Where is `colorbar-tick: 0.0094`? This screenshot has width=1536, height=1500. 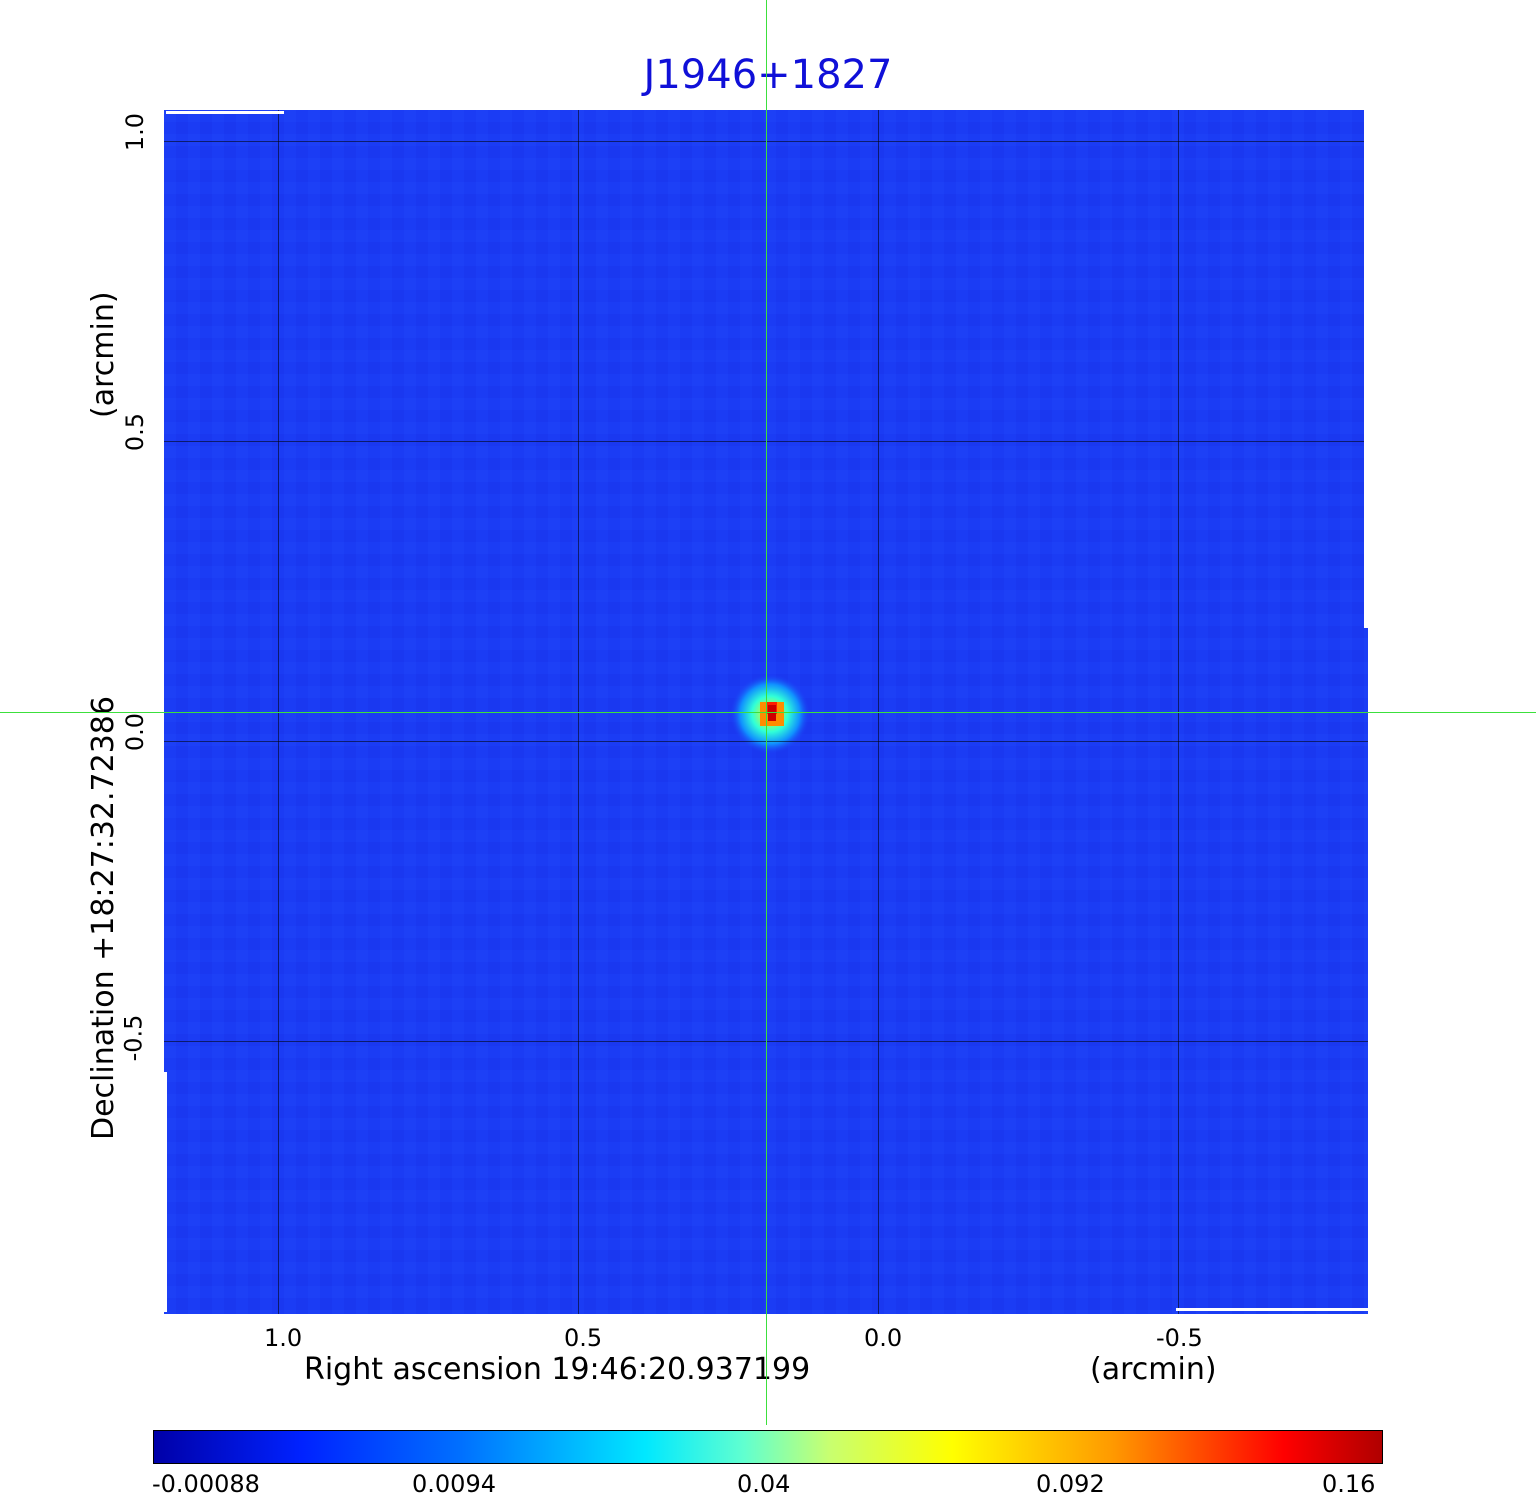
colorbar-tick: 0.0094 is located at coordinates (454, 1484).